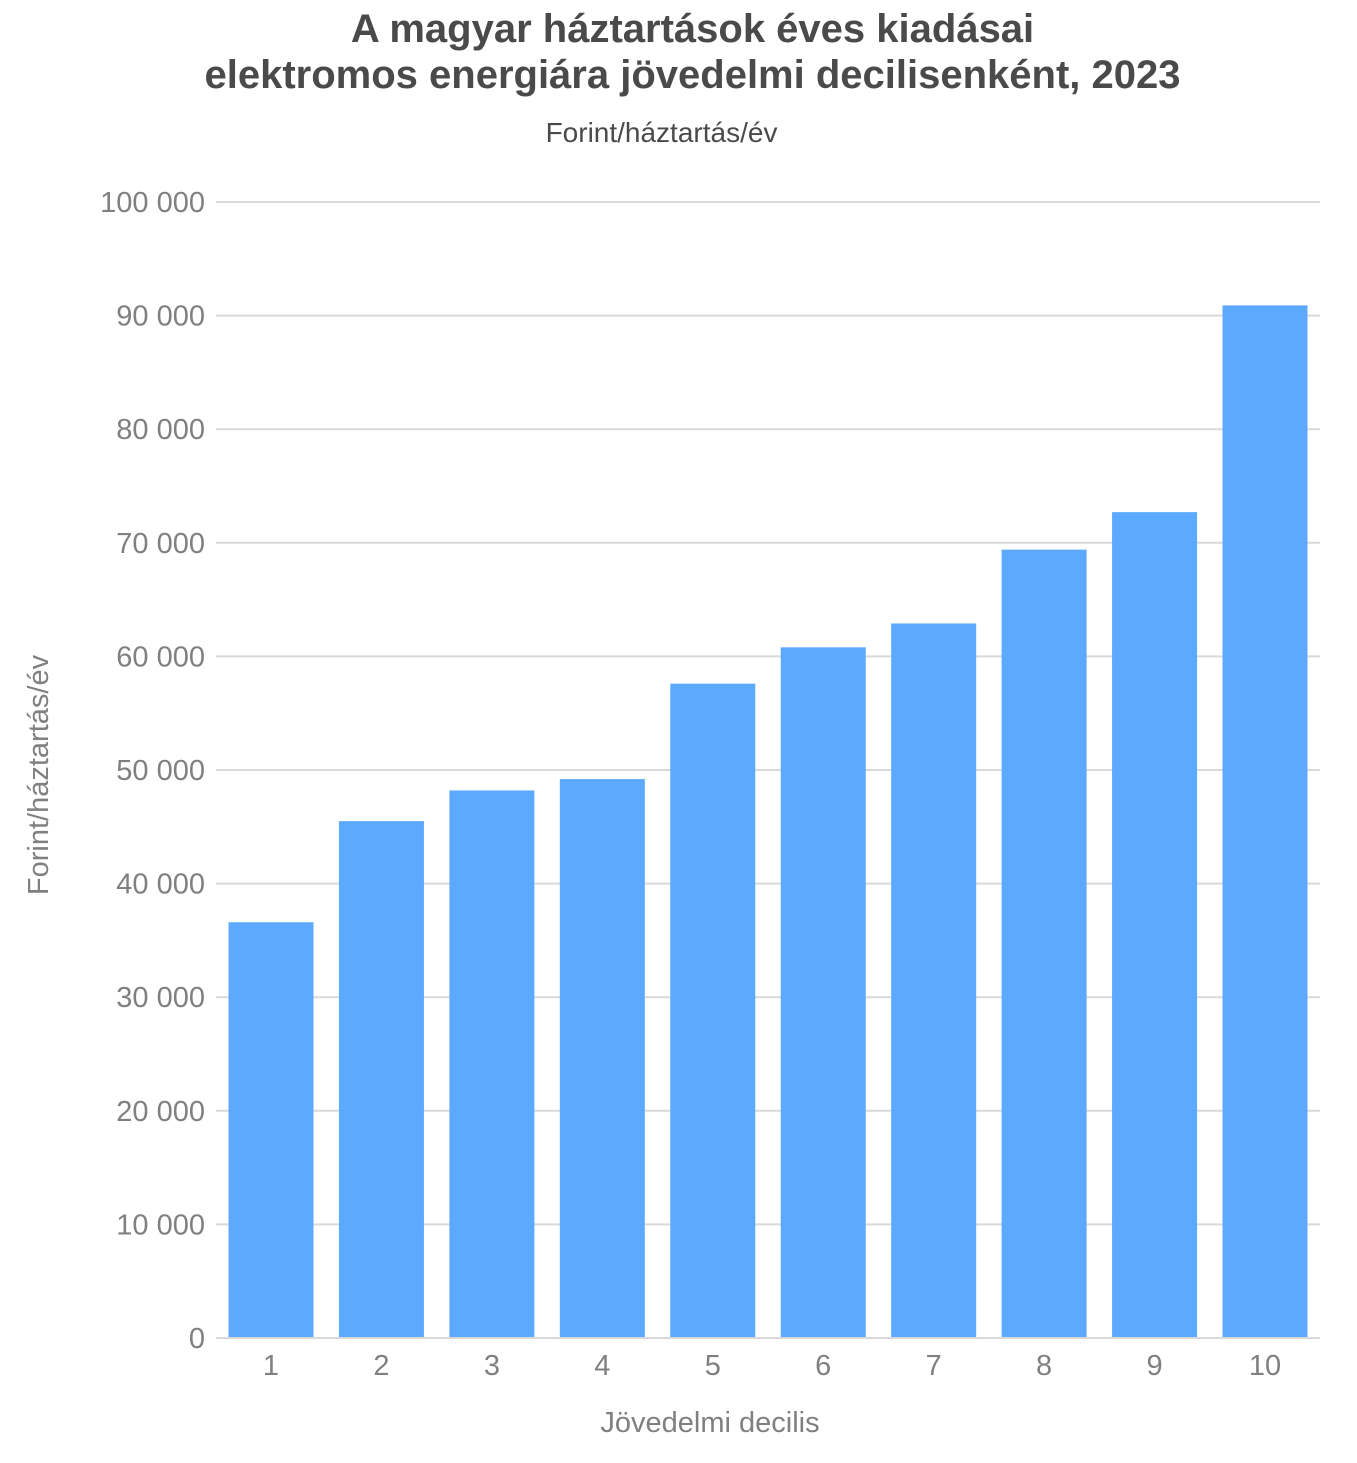  Describe the element at coordinates (1265, 1366) in the screenshot. I see `x-tick-label: 10` at that location.